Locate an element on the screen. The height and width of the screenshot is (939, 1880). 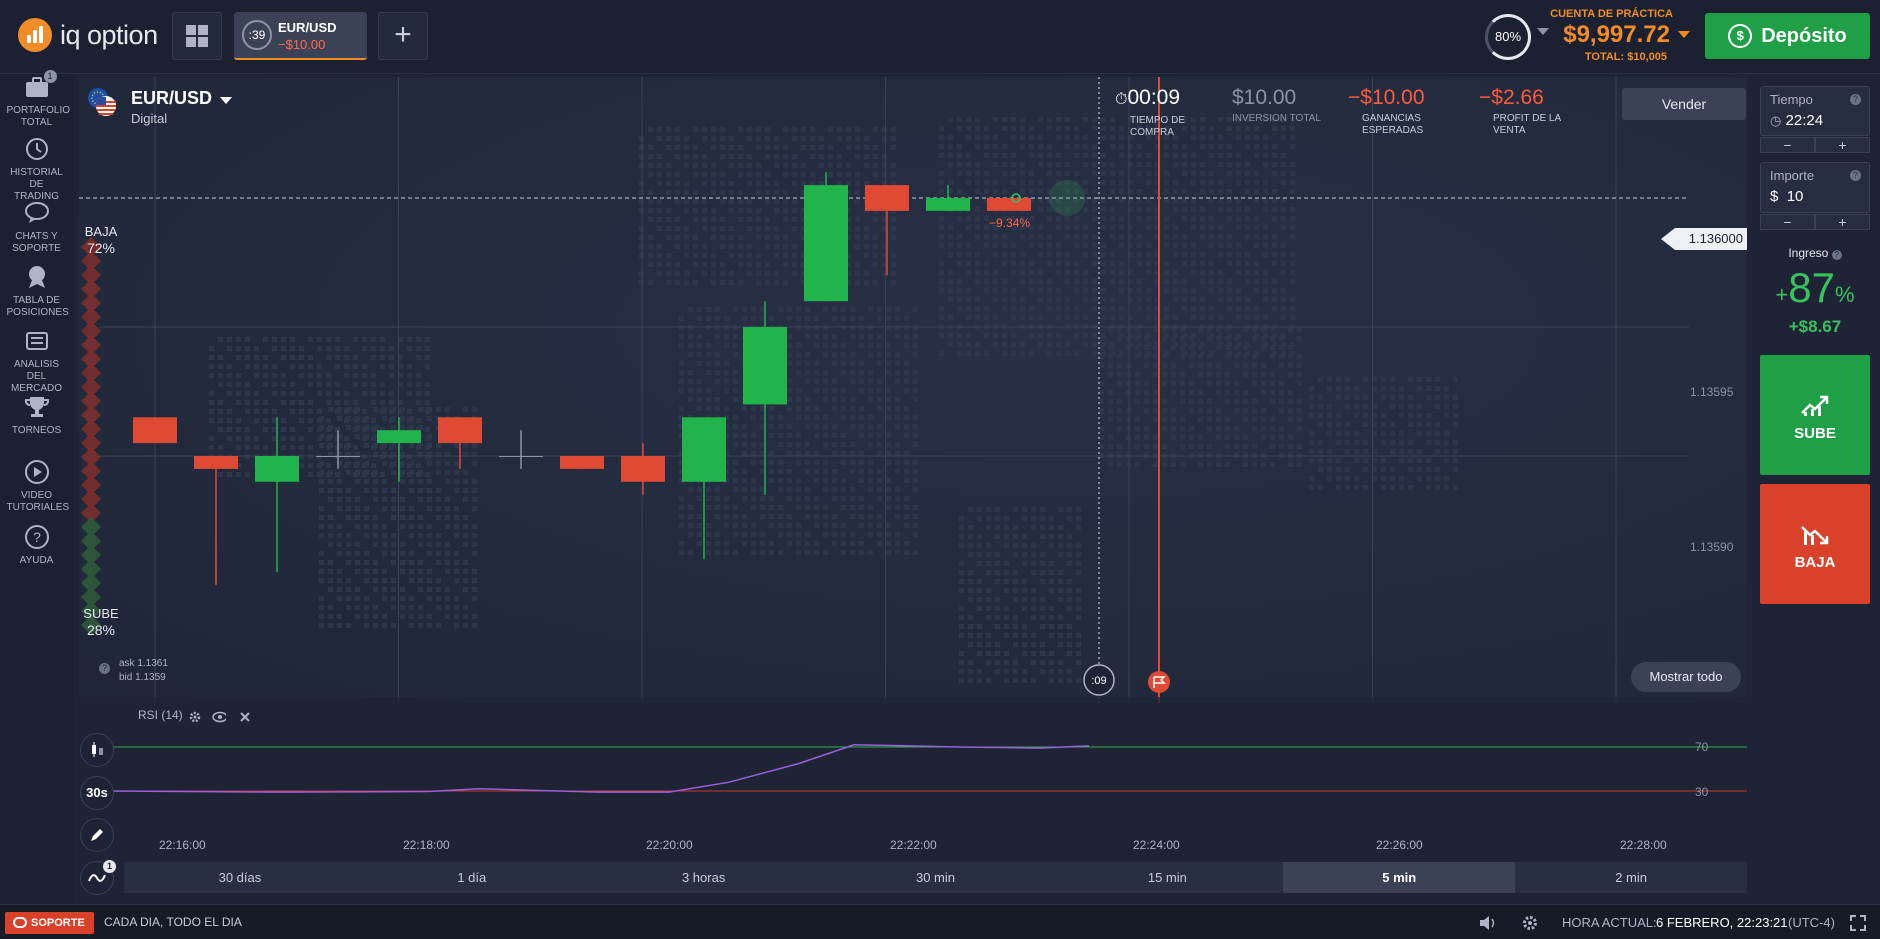
chart-type-button is located at coordinates (97, 750).